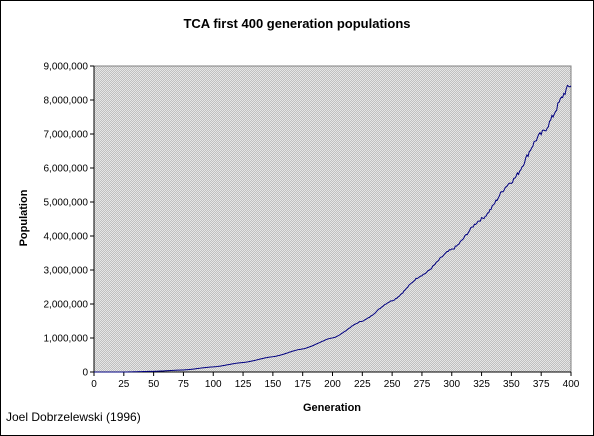 Image resolution: width=594 pixels, height=436 pixels. Describe the element at coordinates (571, 384) in the screenshot. I see `x-tick-label: 400` at that location.